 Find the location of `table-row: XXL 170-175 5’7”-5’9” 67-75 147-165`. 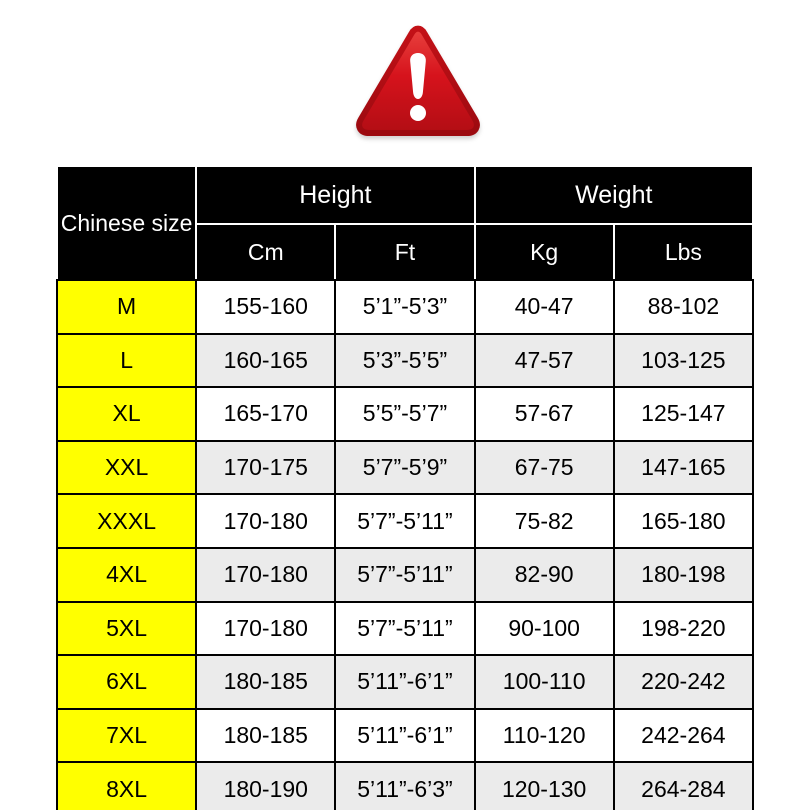

table-row: XXL 170-175 5’7”-5’9” 67-75 147-165 is located at coordinates (405, 467).